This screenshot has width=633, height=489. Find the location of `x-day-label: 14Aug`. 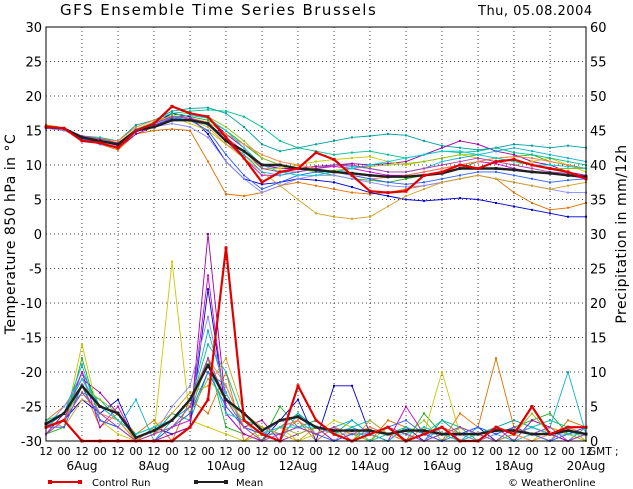

x-day-label: 14Aug is located at coordinates (370, 466).